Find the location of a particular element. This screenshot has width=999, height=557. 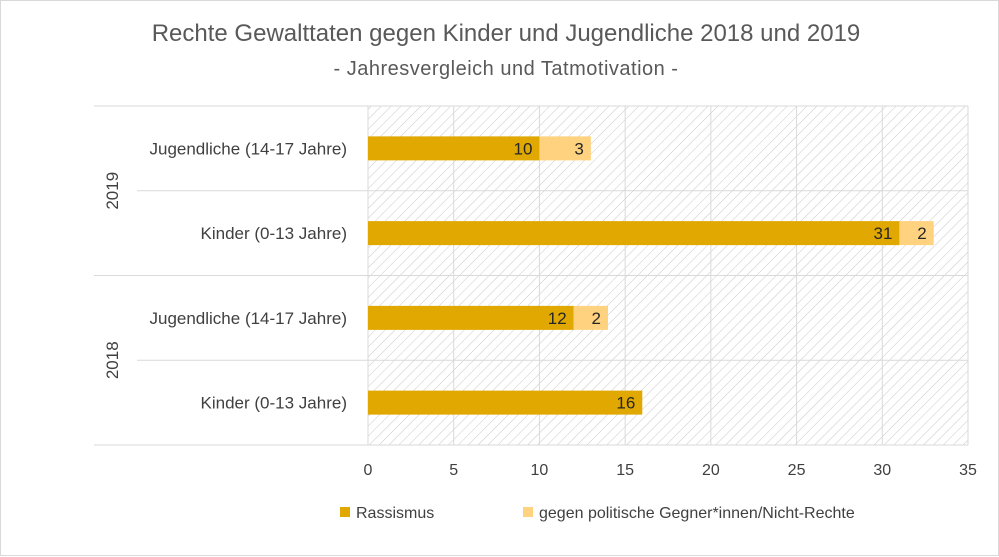

data-label: 16 is located at coordinates (625, 403).